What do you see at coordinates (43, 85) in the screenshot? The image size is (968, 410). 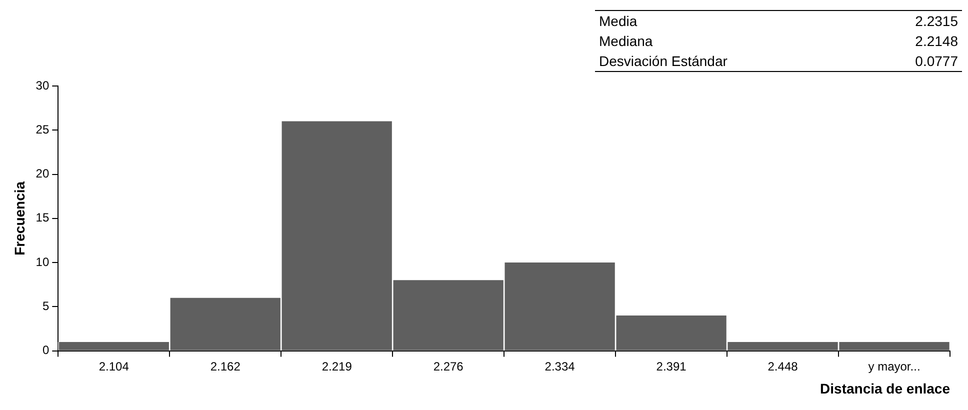 I see `y-tick-label: 30` at bounding box center [43, 85].